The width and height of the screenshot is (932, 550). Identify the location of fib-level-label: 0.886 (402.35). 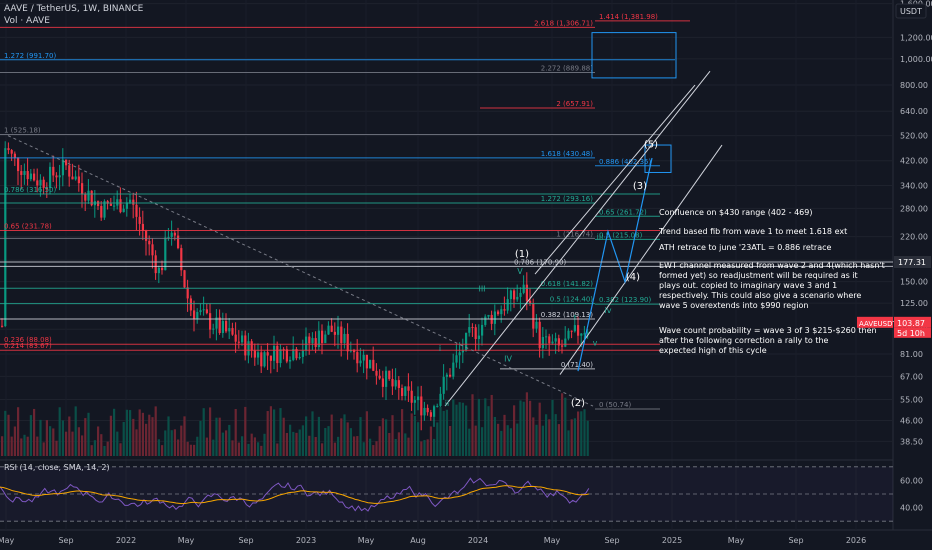
(625, 162).